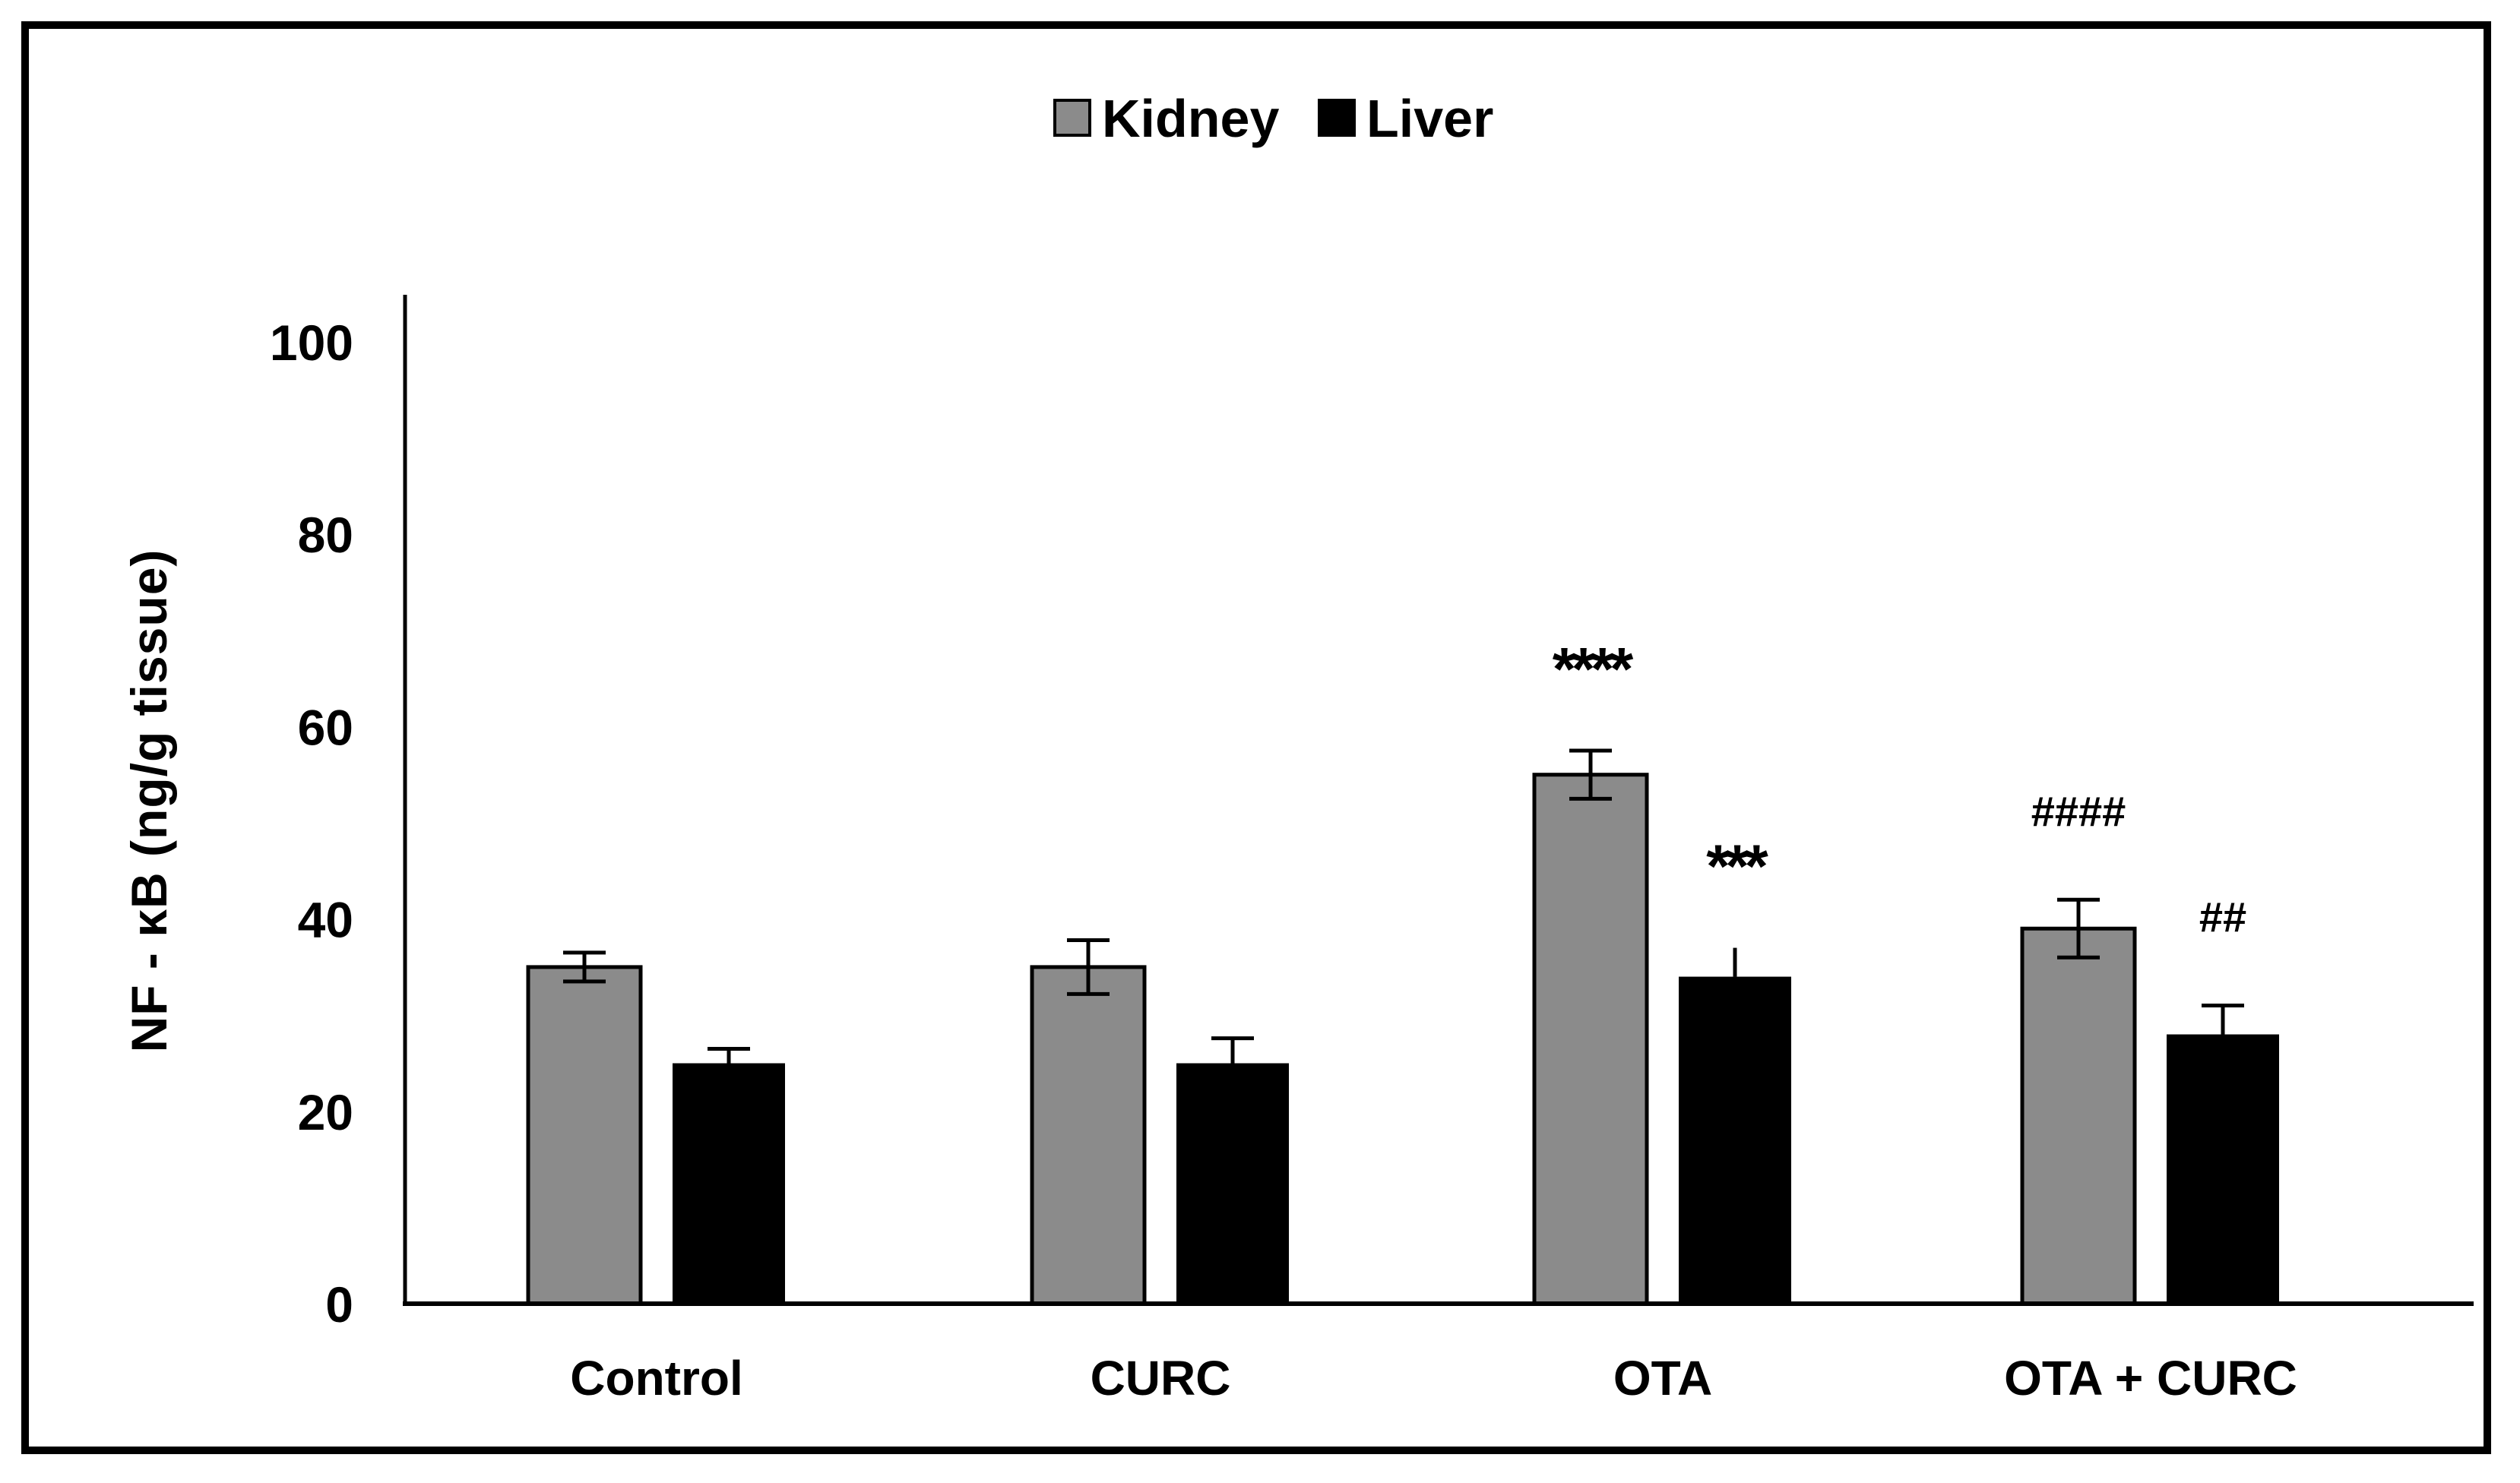 This screenshot has width=2520, height=1483. Describe the element at coordinates (1337, 118) in the screenshot. I see `legend-swatch-liver-icon` at that location.